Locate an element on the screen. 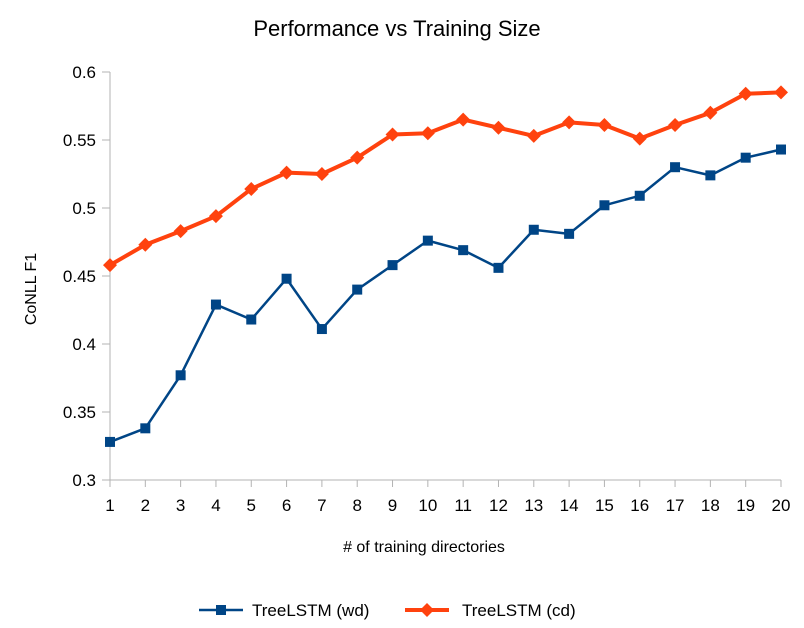  y-tick-label: 0.3 is located at coordinates (84, 480).